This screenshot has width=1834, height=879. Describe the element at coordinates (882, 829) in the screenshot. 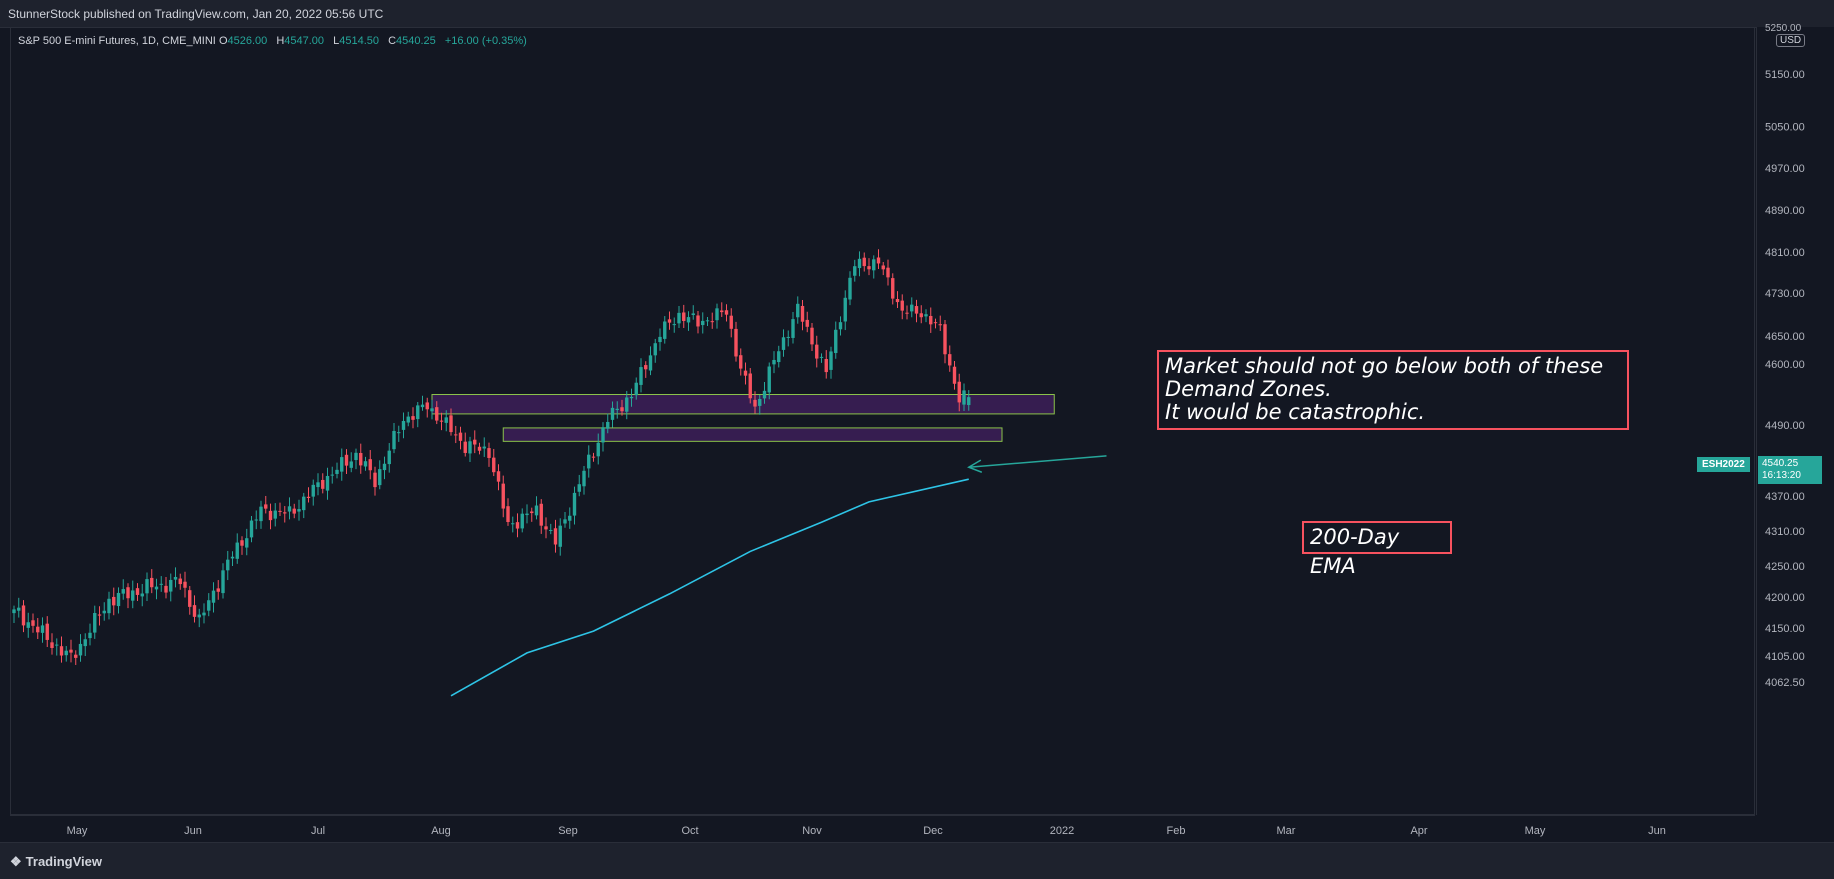

I see `time-axis` at that location.